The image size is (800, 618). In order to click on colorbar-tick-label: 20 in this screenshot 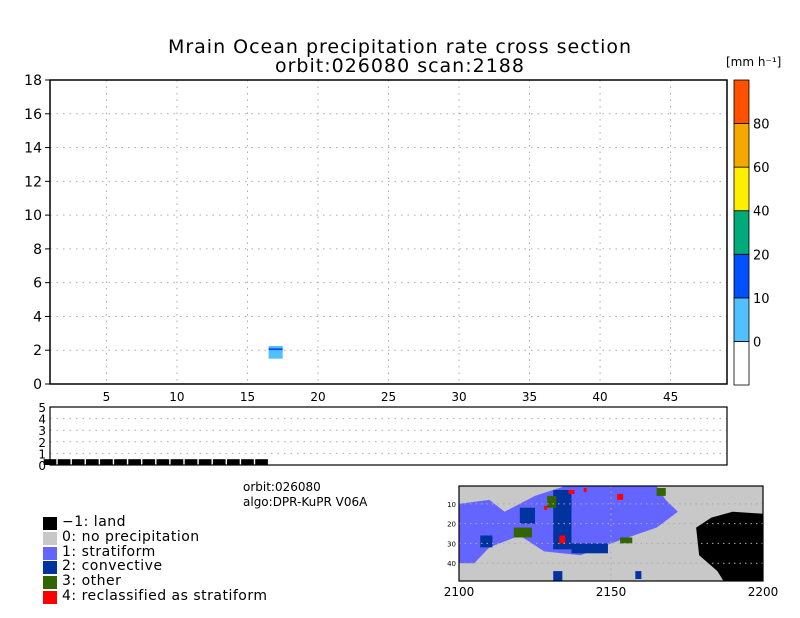, I will do `click(761, 255)`.